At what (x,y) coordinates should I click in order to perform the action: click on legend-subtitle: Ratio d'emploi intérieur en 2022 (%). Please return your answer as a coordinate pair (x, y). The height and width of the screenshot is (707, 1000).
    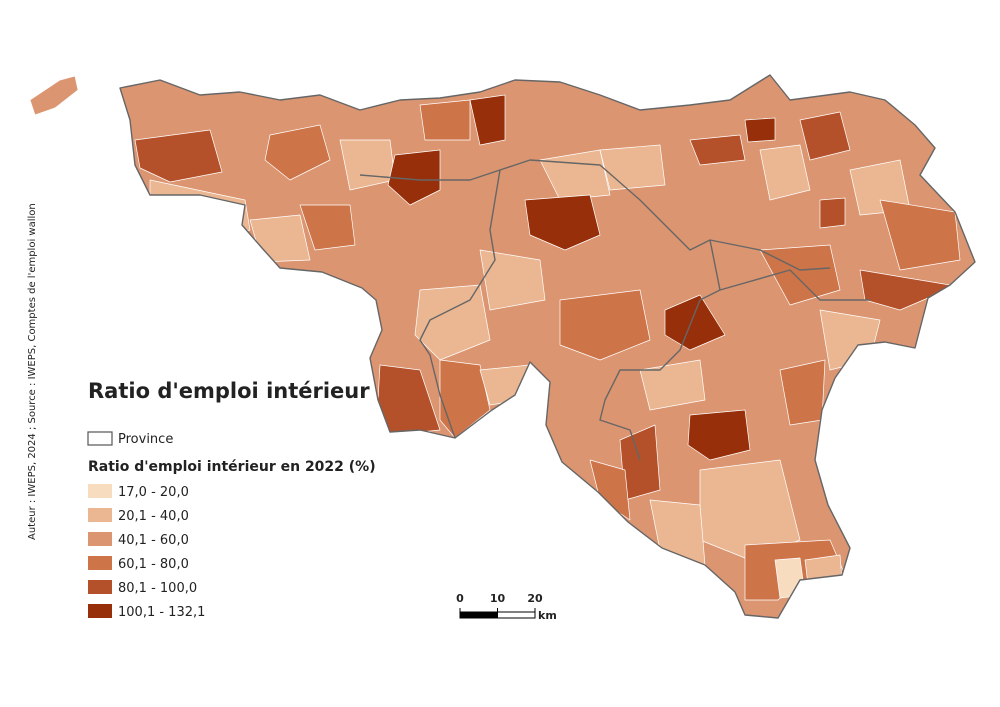
    Looking at the image, I should click on (232, 467).